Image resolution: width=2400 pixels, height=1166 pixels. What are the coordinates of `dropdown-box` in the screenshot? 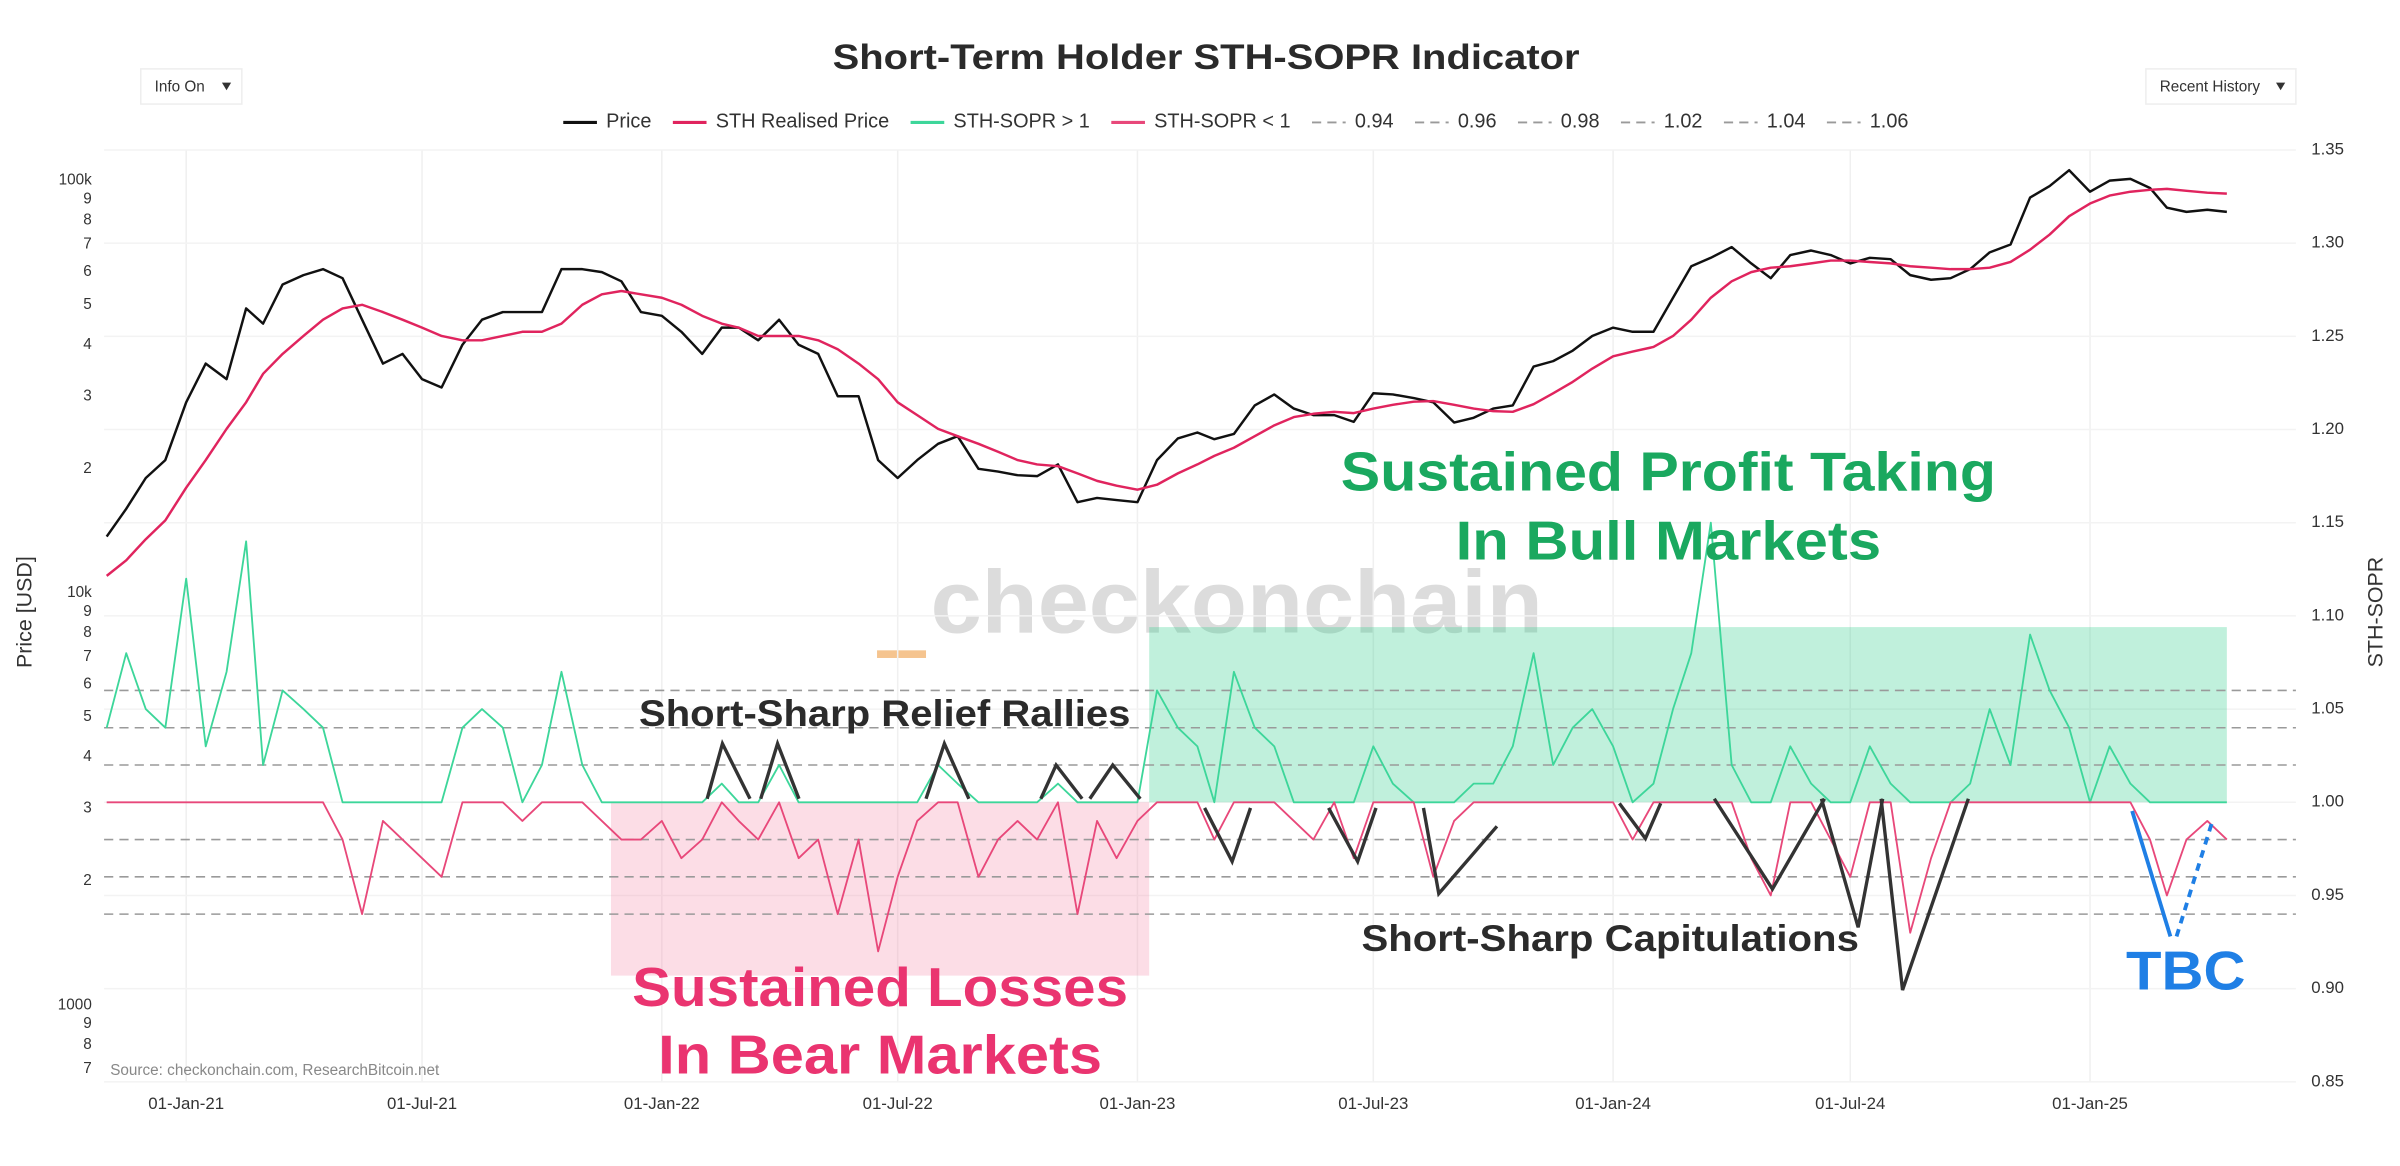 It's located at (2221, 86).